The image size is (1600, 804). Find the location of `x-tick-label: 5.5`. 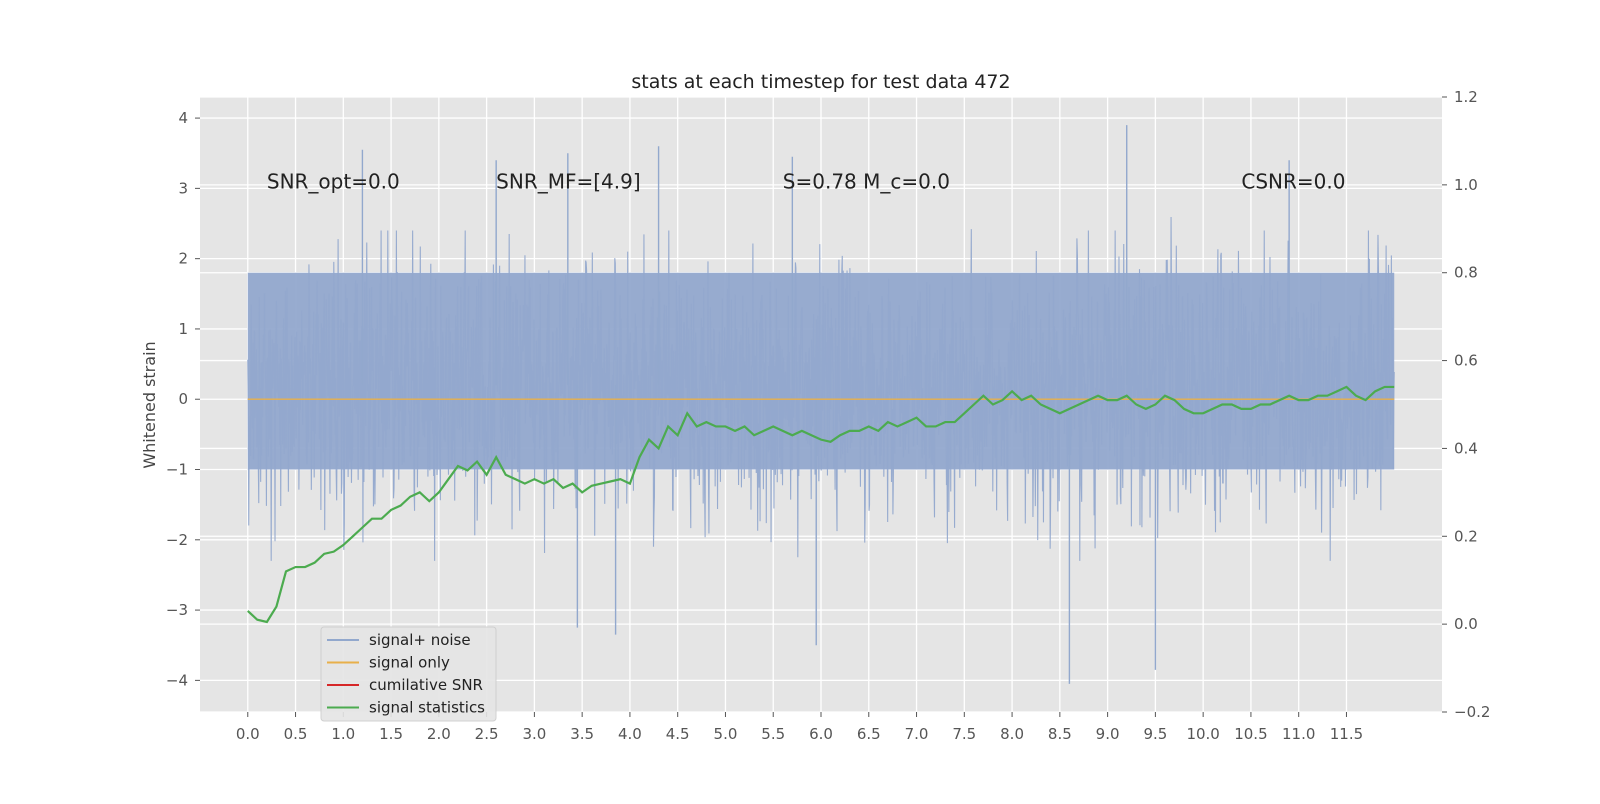

x-tick-label: 5.5 is located at coordinates (773, 734).